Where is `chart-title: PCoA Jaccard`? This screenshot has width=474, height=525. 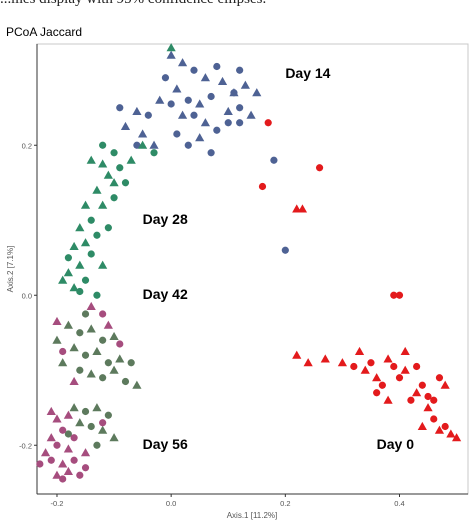 chart-title: PCoA Jaccard is located at coordinates (44, 32).